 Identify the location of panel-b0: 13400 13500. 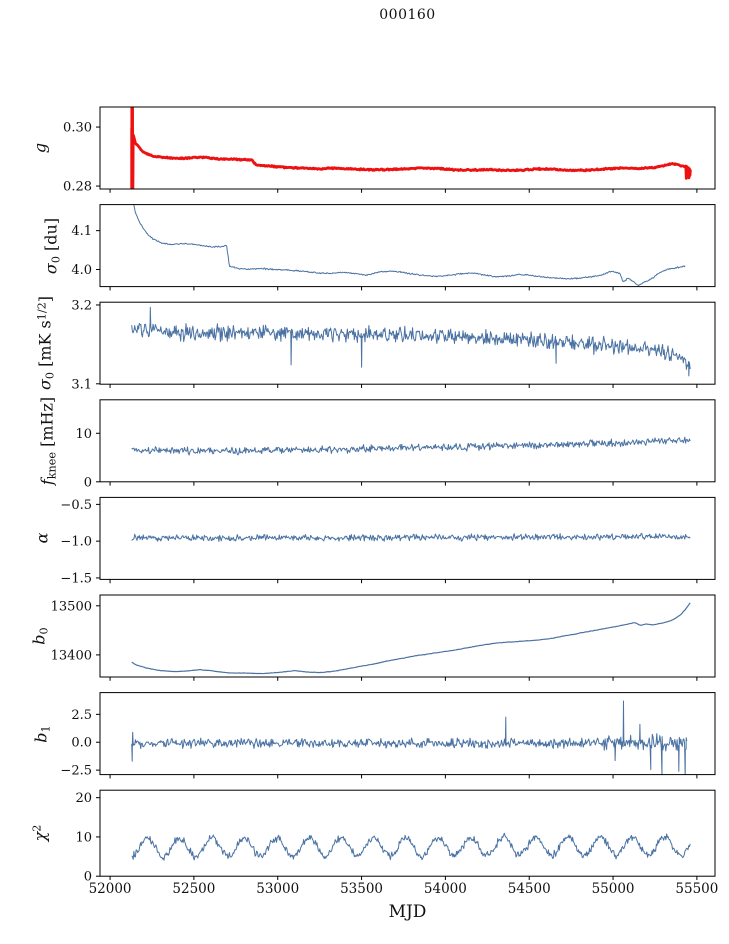
(383, 637).